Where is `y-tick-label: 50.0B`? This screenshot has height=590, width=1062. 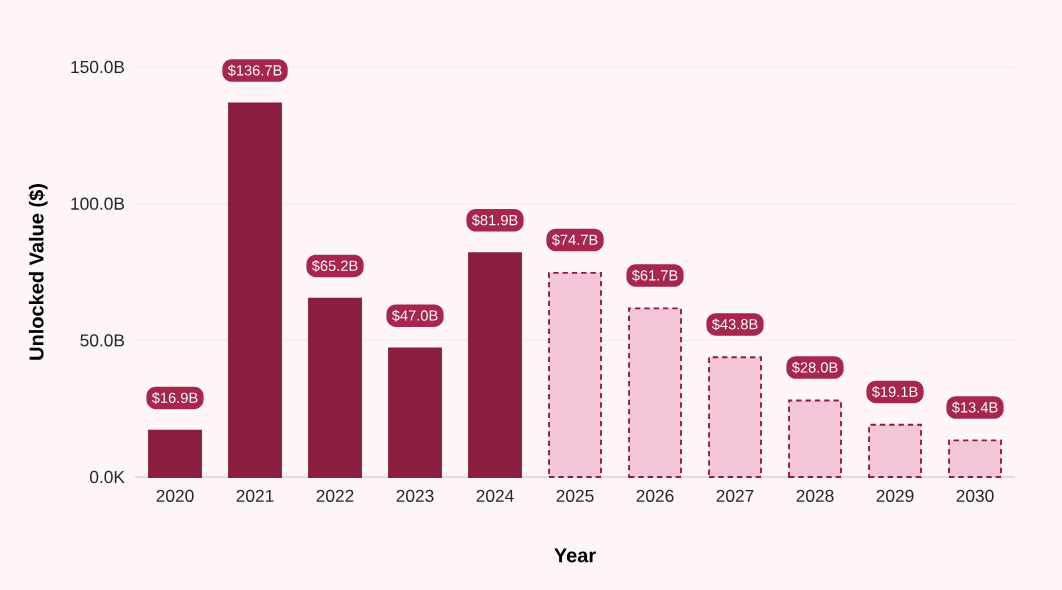 y-tick-label: 50.0B is located at coordinates (102, 340).